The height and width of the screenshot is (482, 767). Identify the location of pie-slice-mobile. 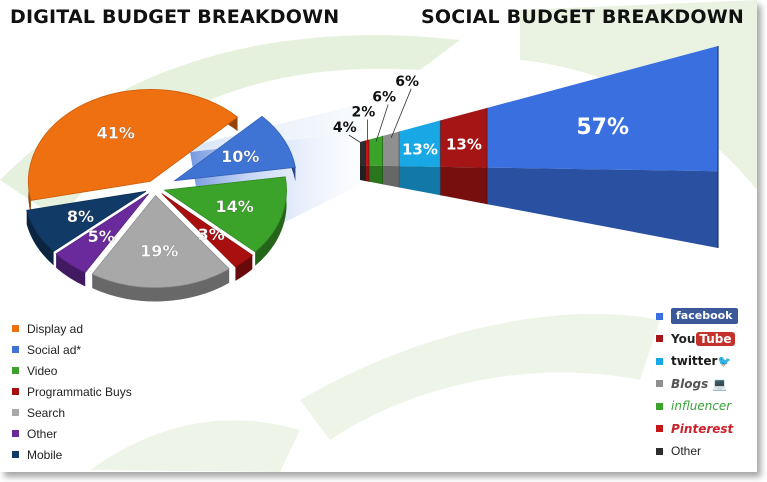
(86, 221).